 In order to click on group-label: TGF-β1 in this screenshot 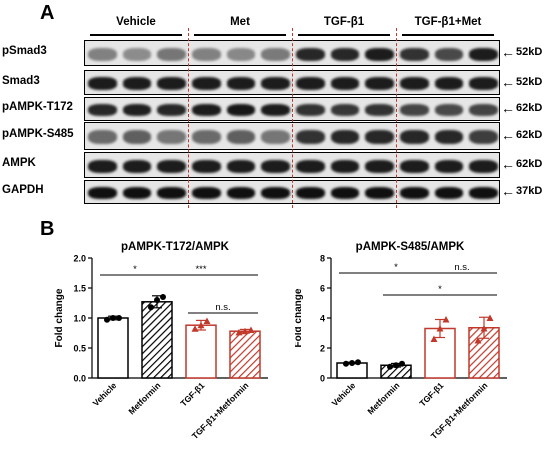, I will do `click(344, 22)`.